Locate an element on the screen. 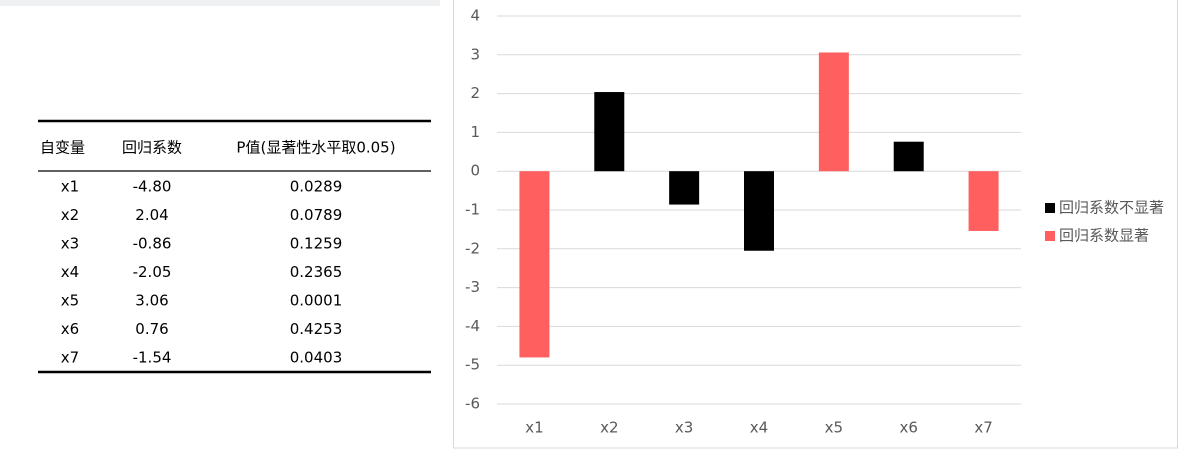 This screenshot has width=1185, height=469. table-cell: -4.80 is located at coordinates (152, 187).